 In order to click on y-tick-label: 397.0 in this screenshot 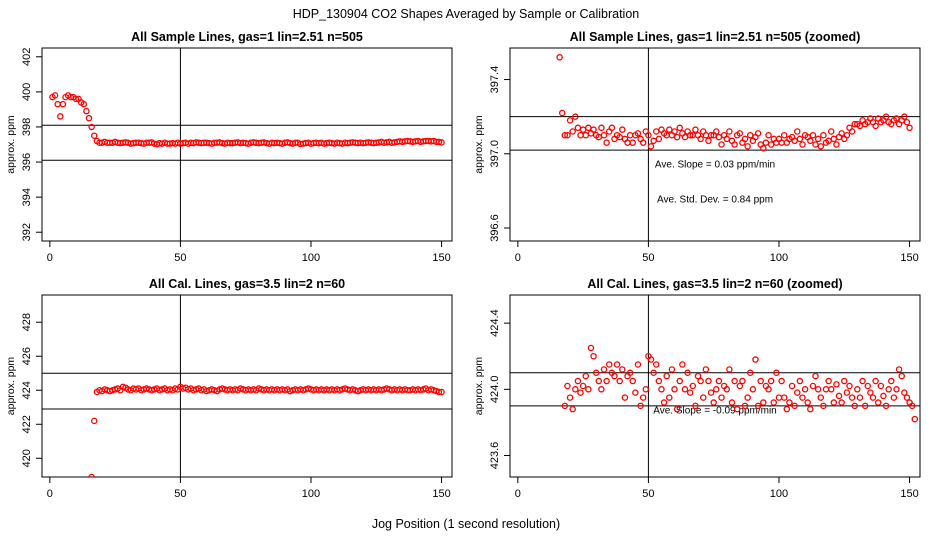, I will do `click(495, 154)`.